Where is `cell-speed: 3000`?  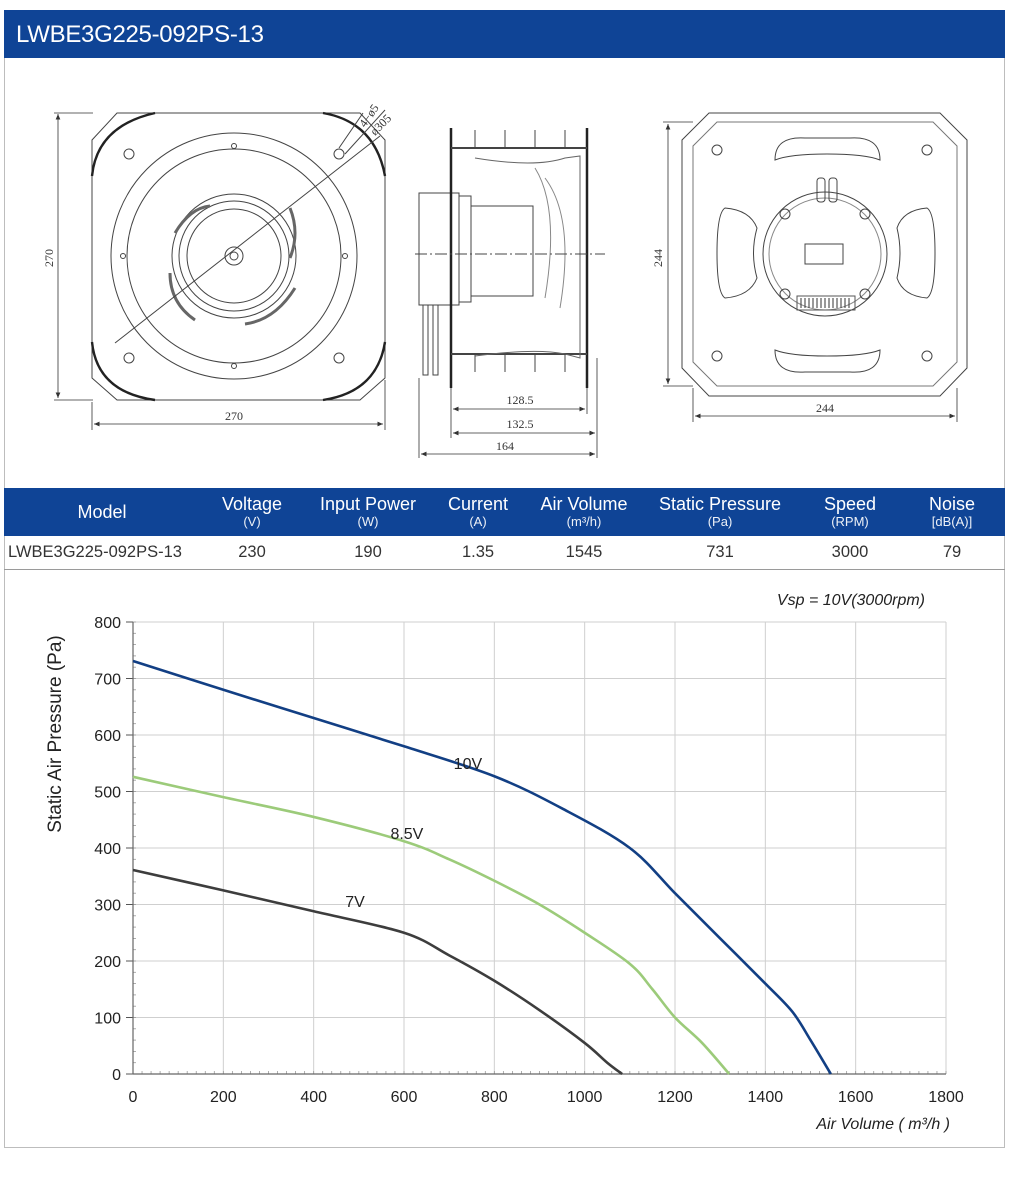
cell-speed: 3000 is located at coordinates (850, 552).